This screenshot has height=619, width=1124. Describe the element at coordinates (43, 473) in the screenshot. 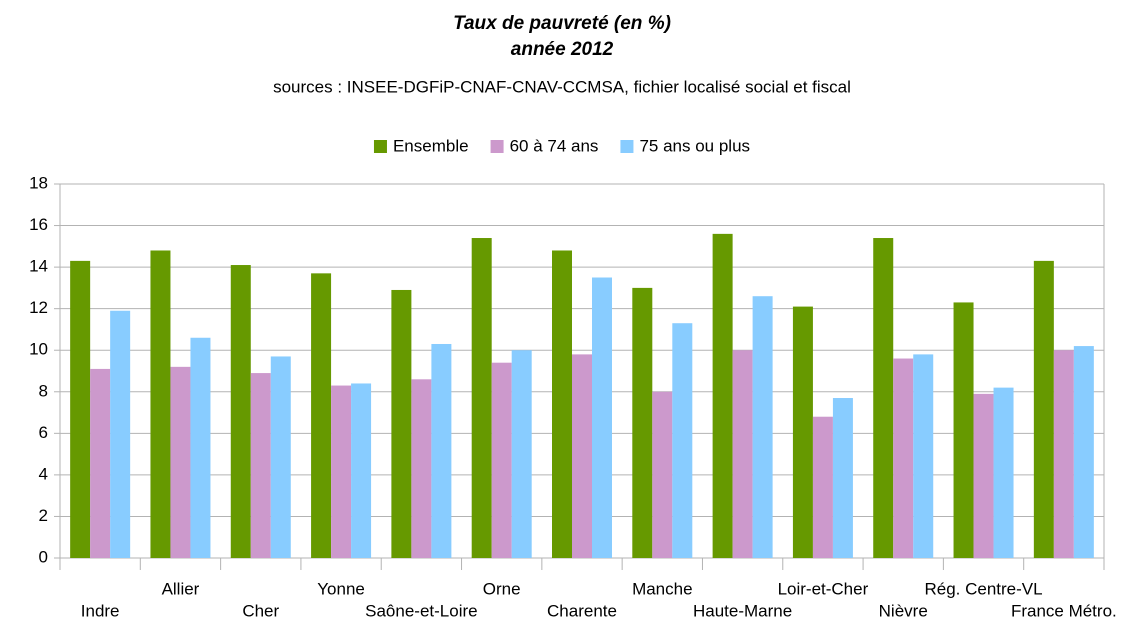

I see `y-tick-label: 4` at that location.